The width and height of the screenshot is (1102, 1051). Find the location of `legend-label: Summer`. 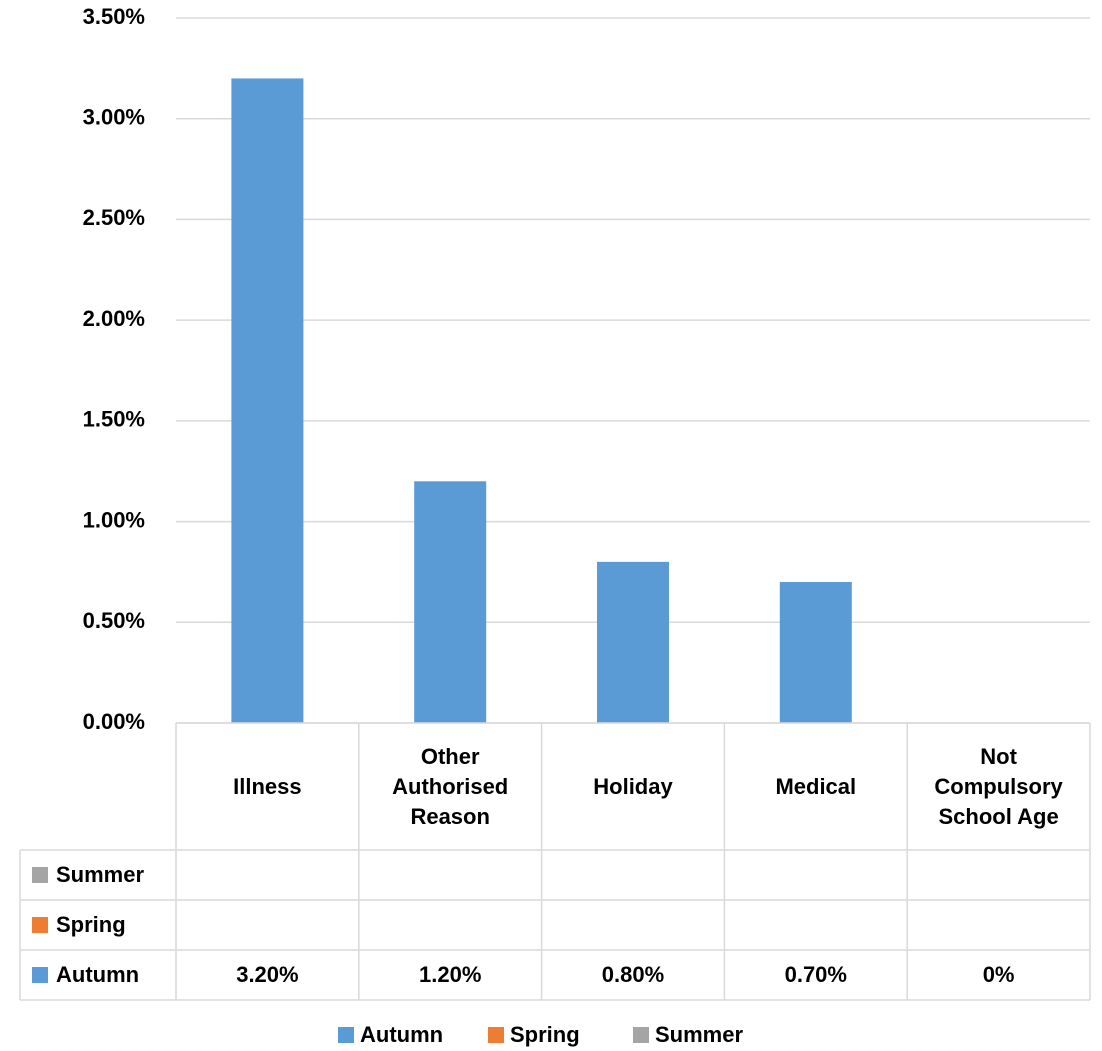

legend-label: Summer is located at coordinates (699, 1034).